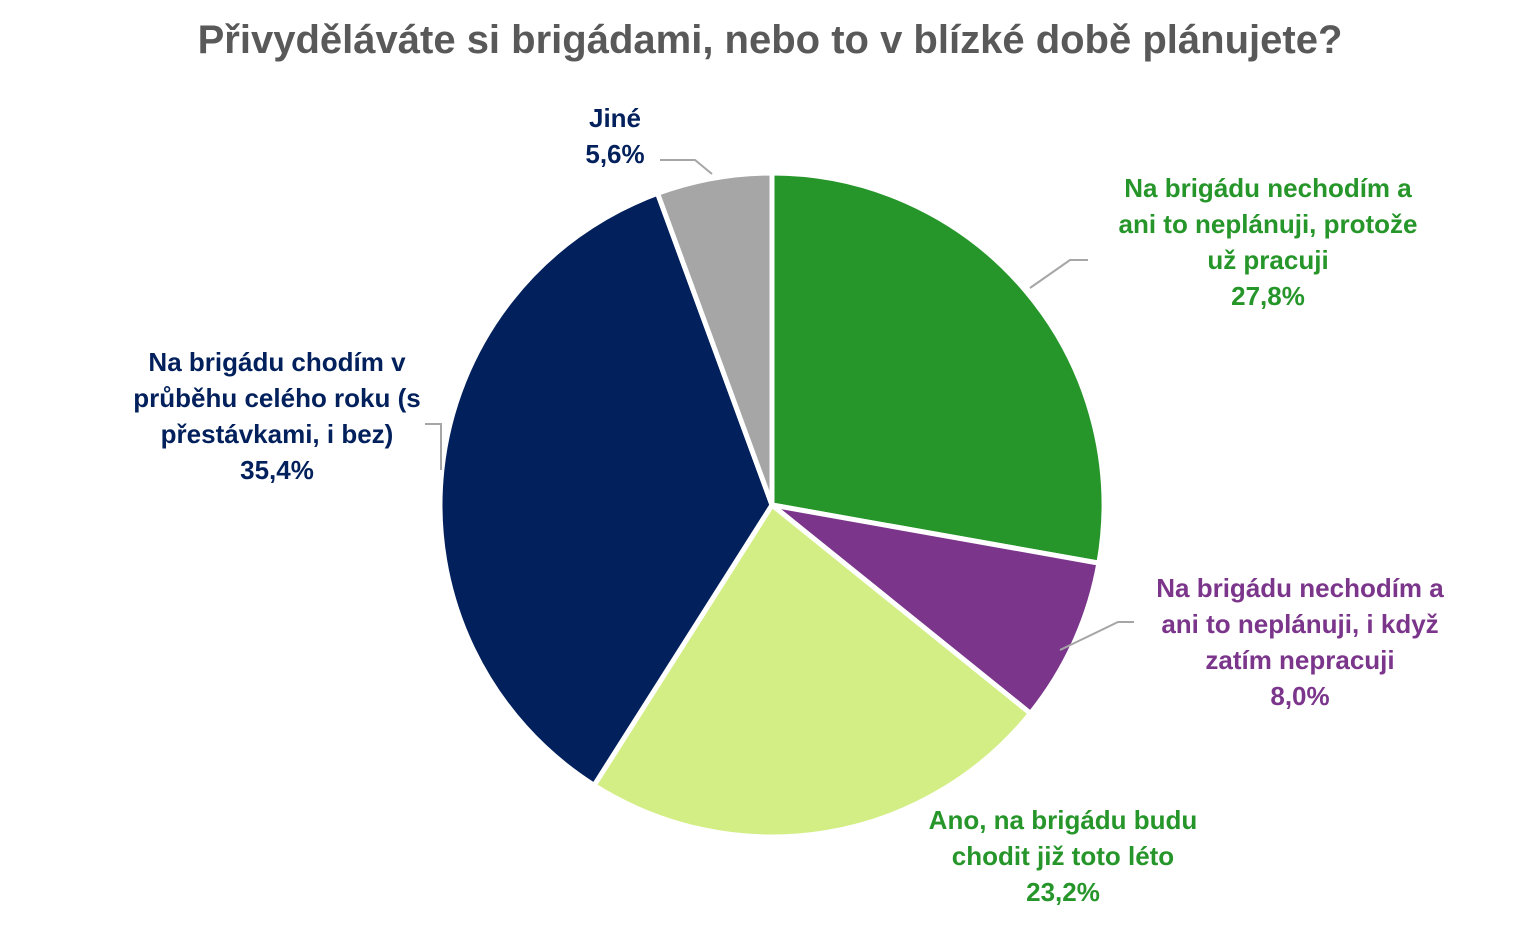 The image size is (1540, 932). Describe the element at coordinates (1299, 696) in the screenshot. I see `slice-value-label: 8,0%` at that location.